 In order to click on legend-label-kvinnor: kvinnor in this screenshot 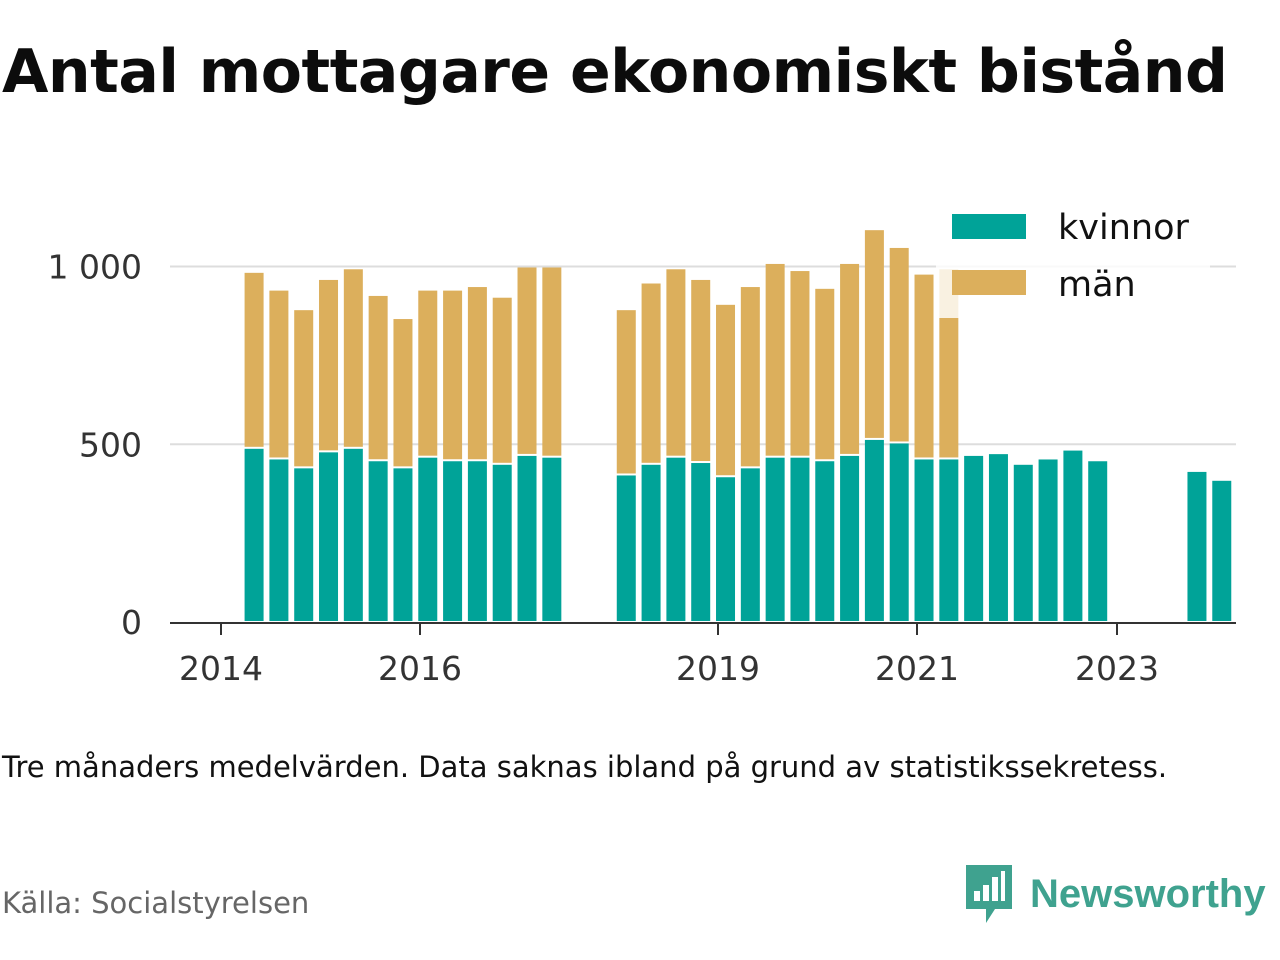, I will do `click(1123, 228)`.